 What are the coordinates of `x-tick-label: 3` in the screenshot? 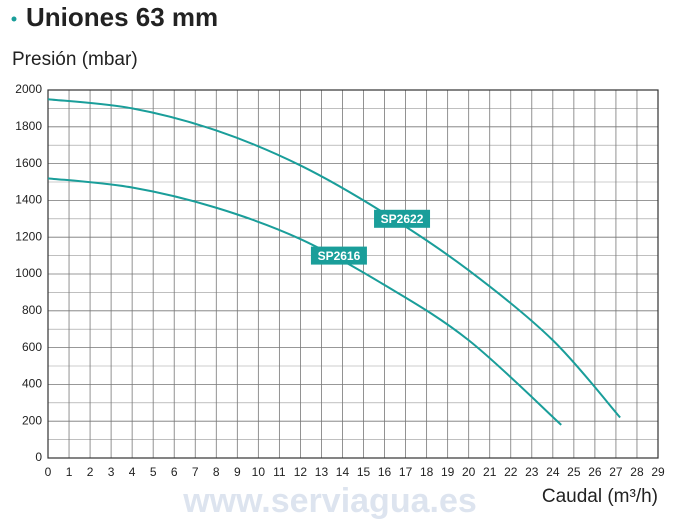 It's located at (111, 472).